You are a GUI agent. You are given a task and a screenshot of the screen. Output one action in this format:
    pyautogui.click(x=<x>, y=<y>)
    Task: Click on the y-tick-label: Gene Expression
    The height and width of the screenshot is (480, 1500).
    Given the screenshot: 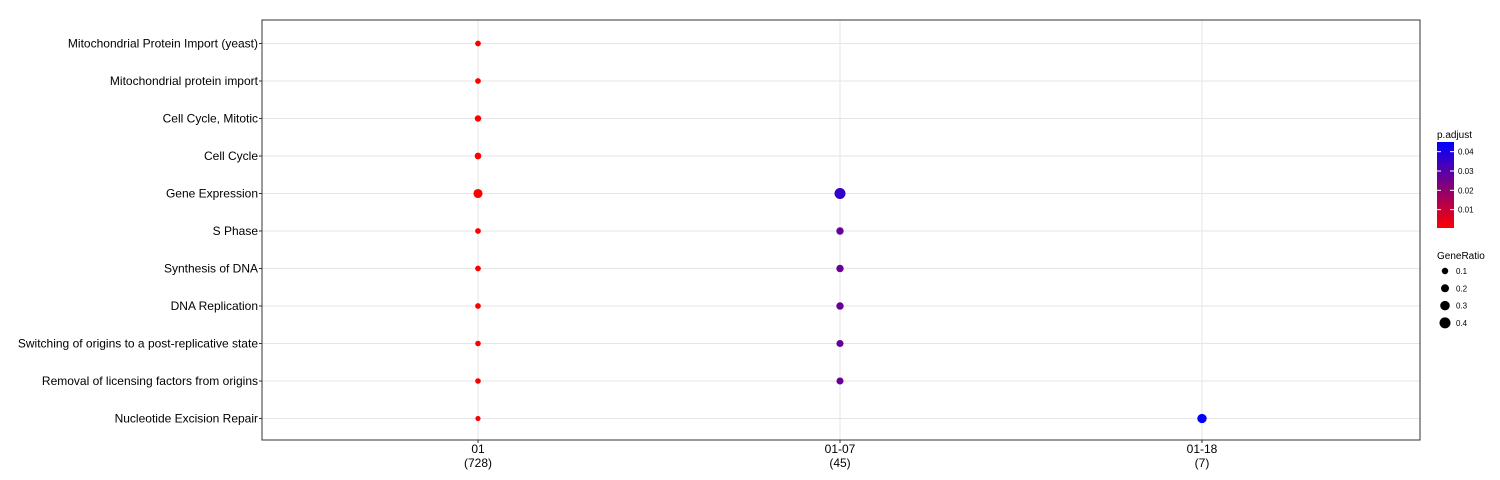 What is the action you would take?
    pyautogui.click(x=212, y=194)
    